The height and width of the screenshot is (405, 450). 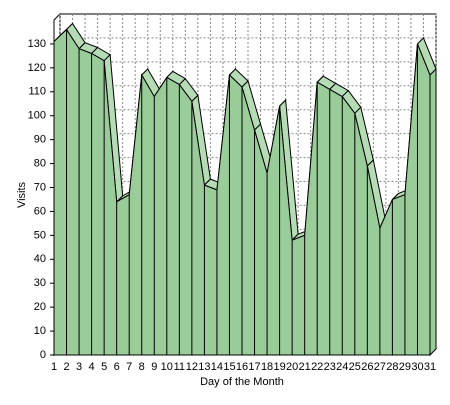 I want to click on x-tick-label: 21, so click(x=305, y=367).